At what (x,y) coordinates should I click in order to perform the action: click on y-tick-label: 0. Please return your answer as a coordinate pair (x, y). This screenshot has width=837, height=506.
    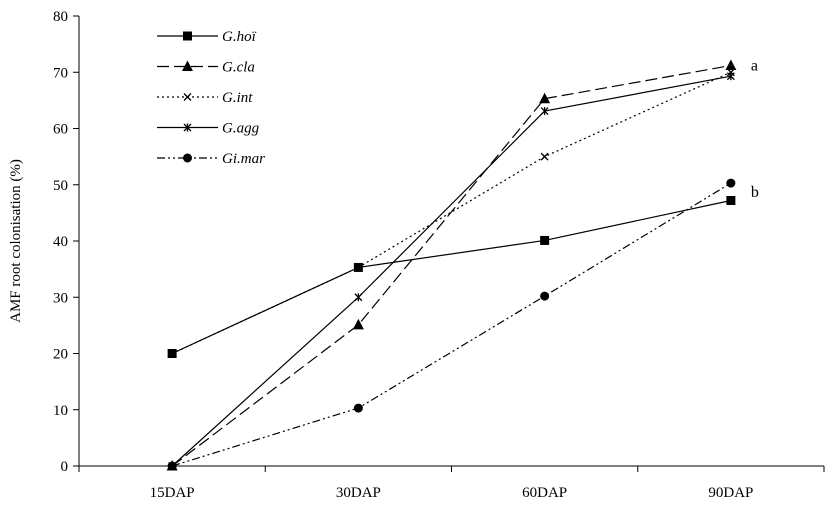
    Looking at the image, I should click on (65, 467).